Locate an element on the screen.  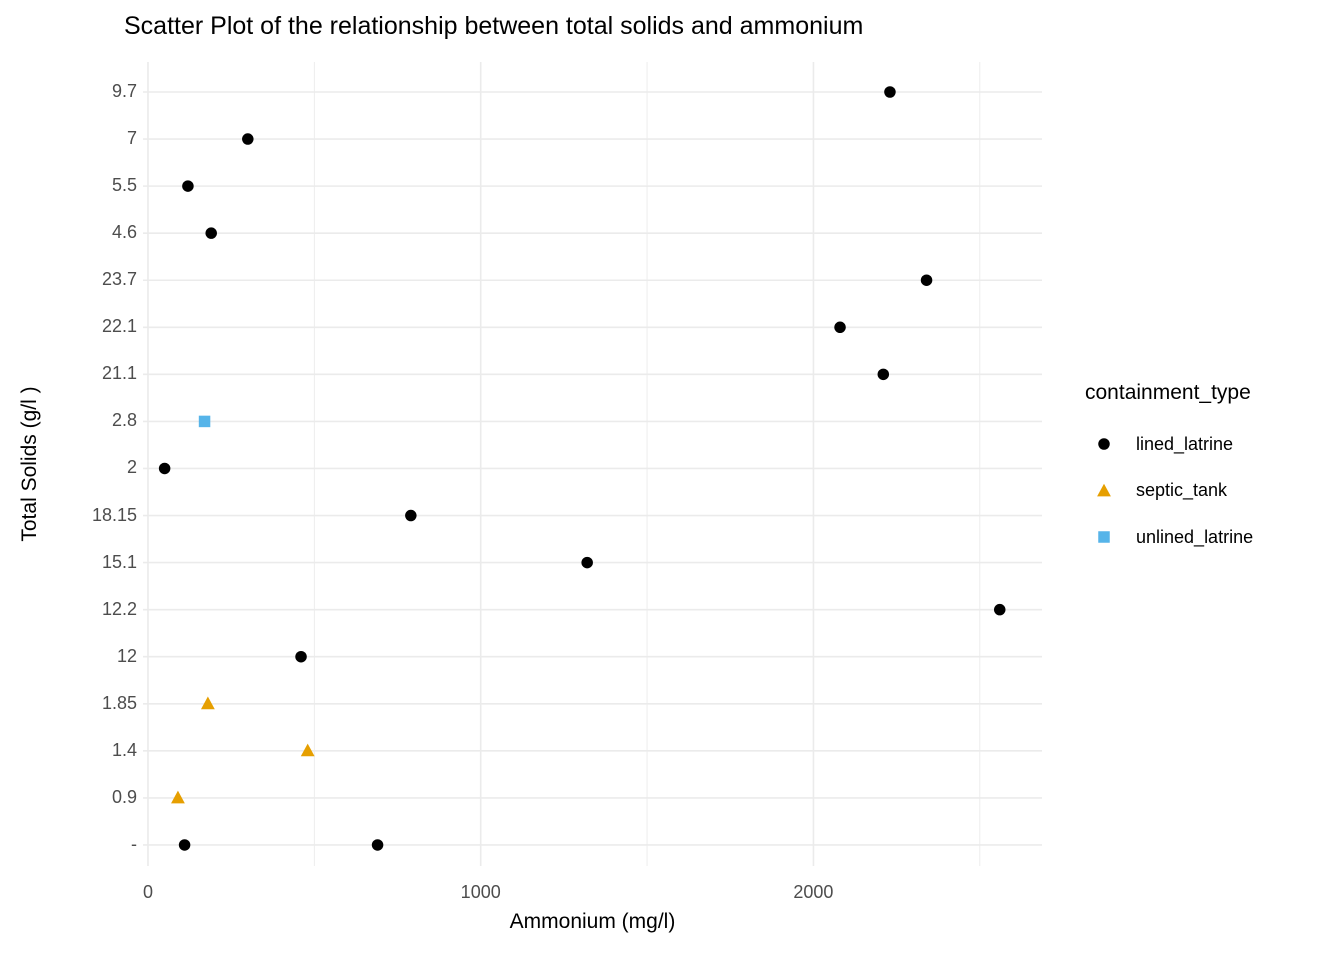
y-tick-label: 23.7 is located at coordinates (119, 279).